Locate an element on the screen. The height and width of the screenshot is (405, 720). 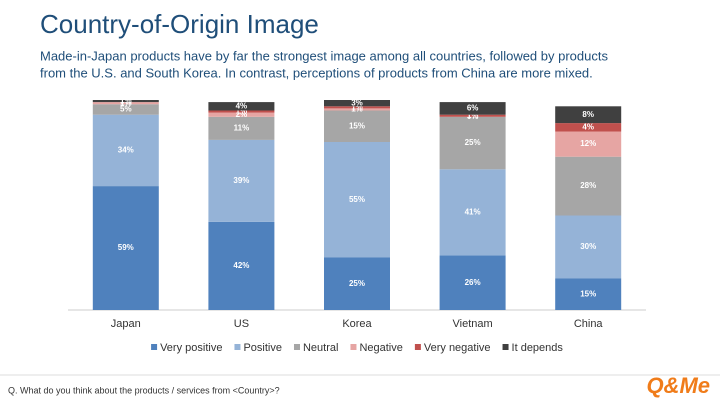
data-label: 6% is located at coordinates (473, 108).